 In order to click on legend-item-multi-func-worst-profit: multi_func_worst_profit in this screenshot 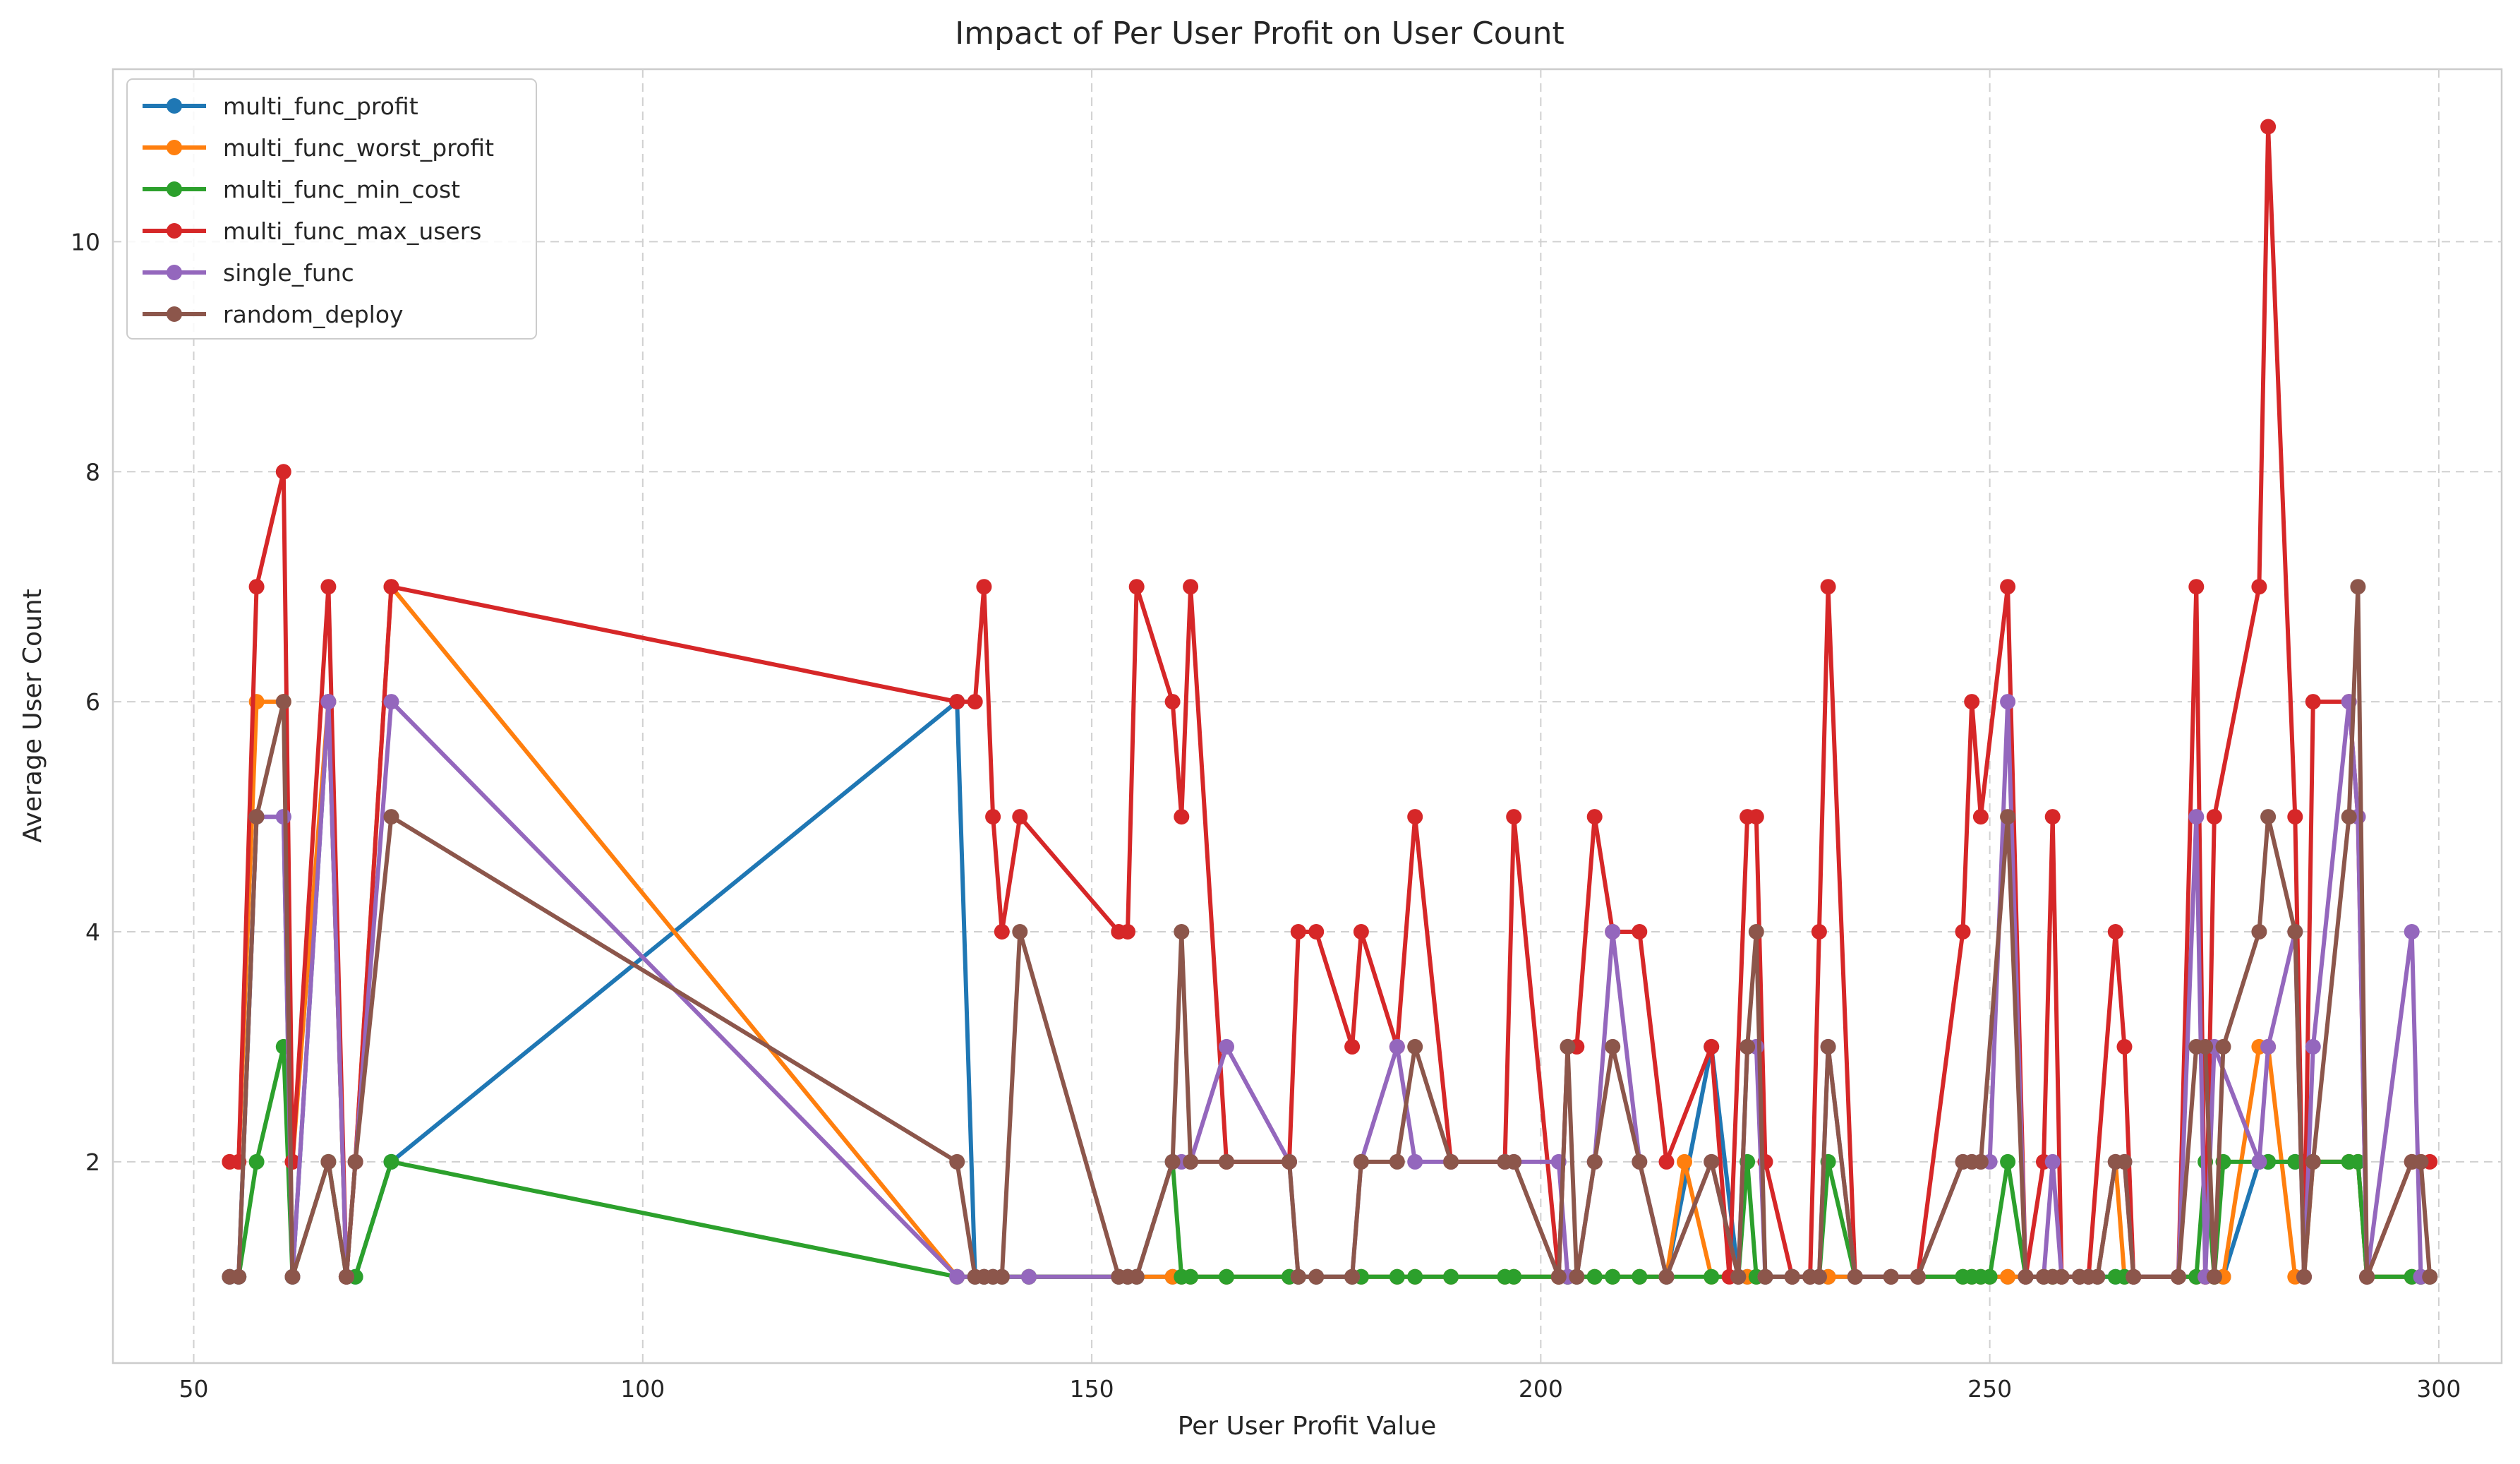, I will do `click(318, 148)`.